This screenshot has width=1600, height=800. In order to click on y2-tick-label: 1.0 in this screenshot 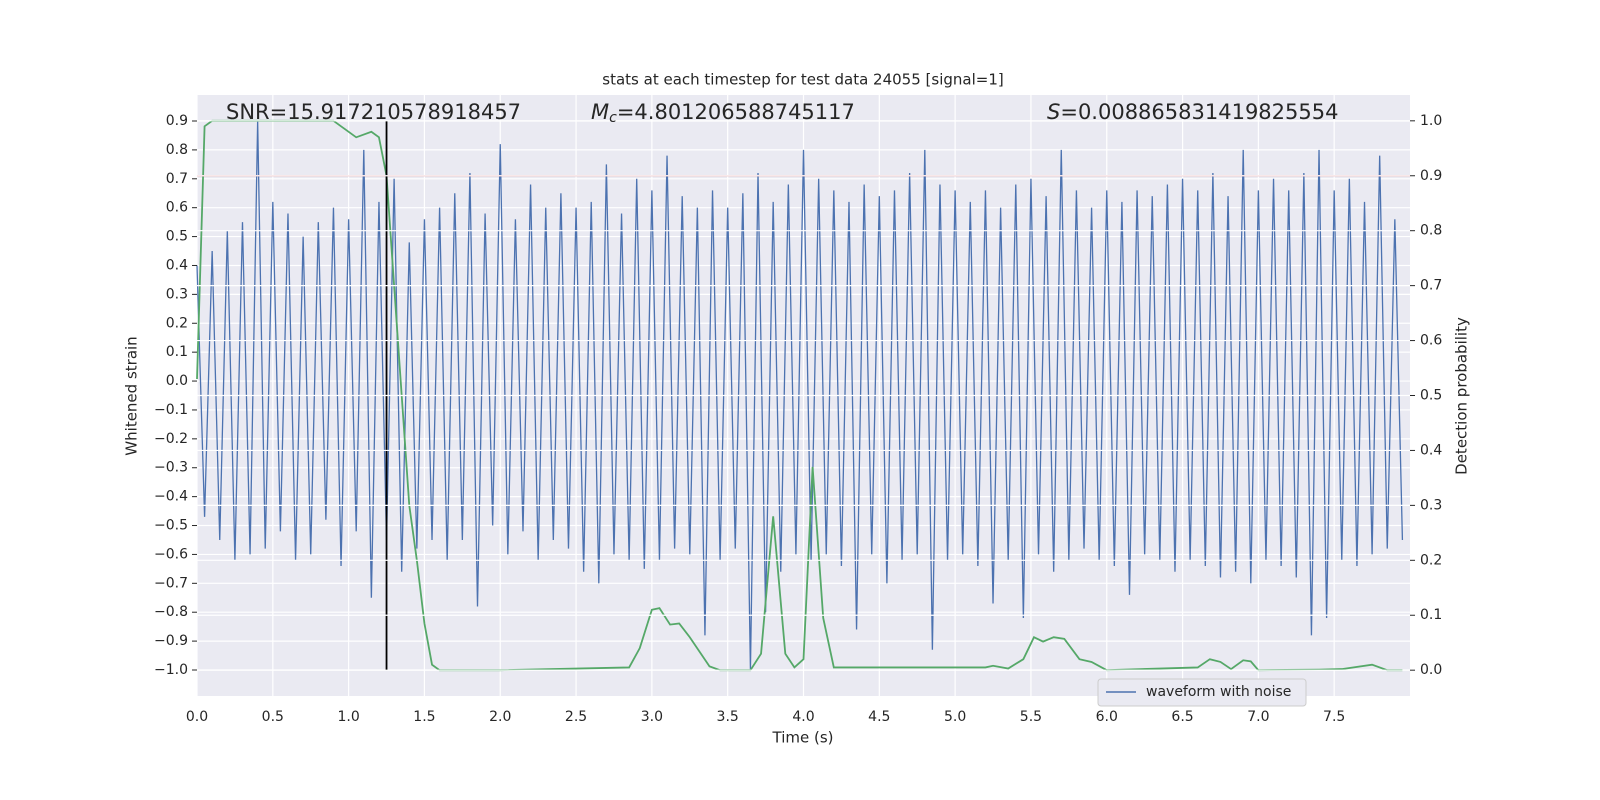, I will do `click(1431, 121)`.